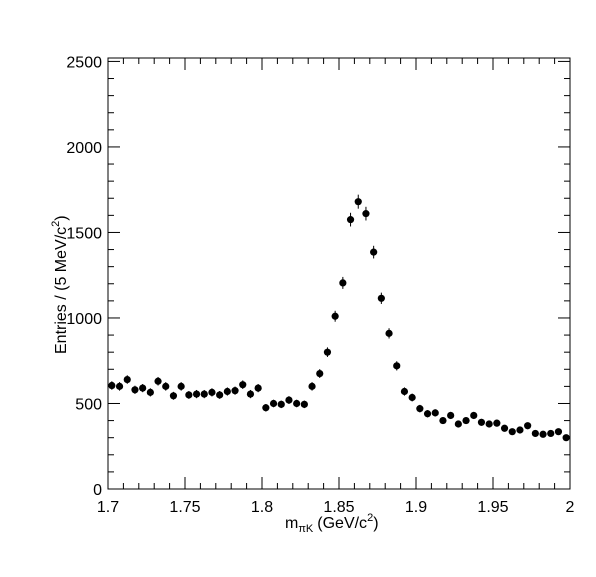  What do you see at coordinates (61, 290) in the screenshot?
I see `y-axis-label-main: Entries / (5 MeV/c` at bounding box center [61, 290].